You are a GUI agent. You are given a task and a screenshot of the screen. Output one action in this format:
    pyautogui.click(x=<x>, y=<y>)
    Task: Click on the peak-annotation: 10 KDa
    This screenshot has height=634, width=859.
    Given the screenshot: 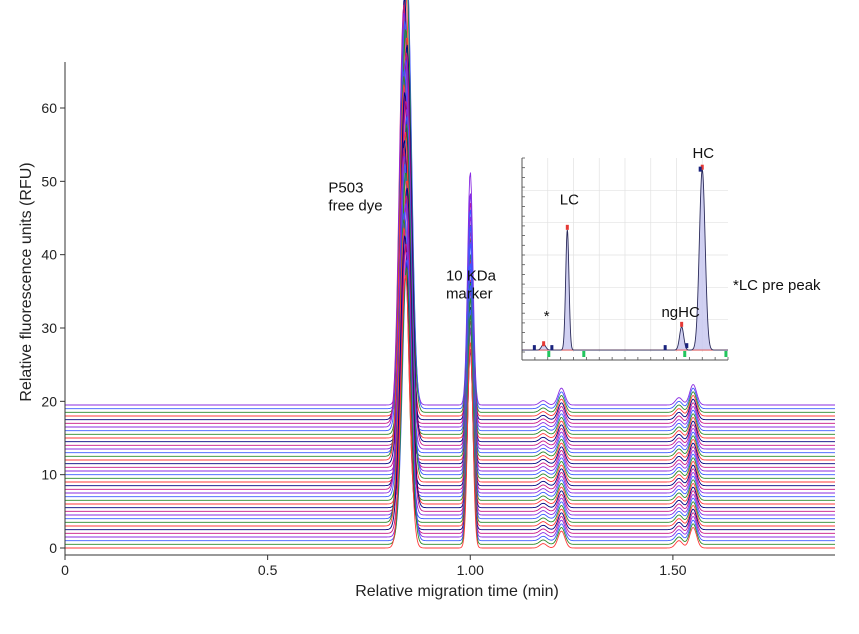 What is the action you would take?
    pyautogui.click(x=471, y=275)
    